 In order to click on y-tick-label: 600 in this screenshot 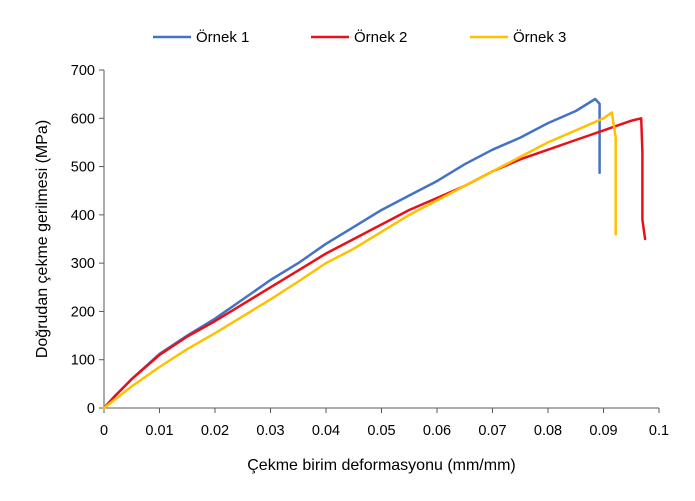, I will do `click(83, 119)`.